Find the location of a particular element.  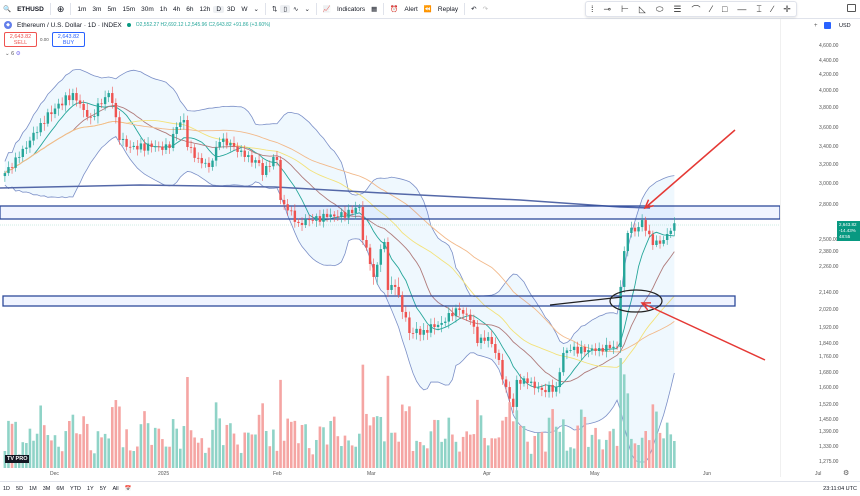

alert-button: Alert is located at coordinates (411, 9).